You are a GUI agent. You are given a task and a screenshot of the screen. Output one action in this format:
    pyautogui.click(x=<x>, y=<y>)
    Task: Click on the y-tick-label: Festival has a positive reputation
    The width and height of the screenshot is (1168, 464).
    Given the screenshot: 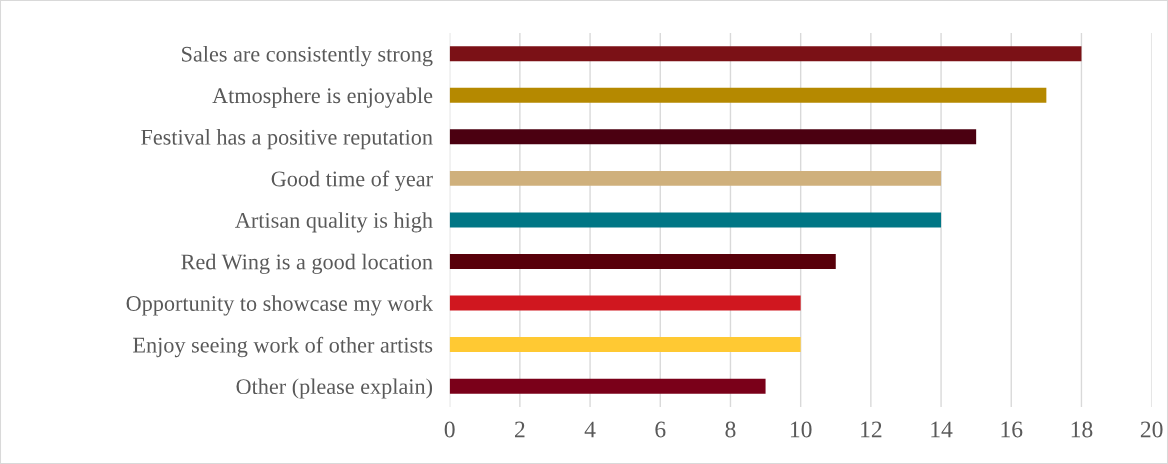 What is the action you would take?
    pyautogui.click(x=287, y=139)
    